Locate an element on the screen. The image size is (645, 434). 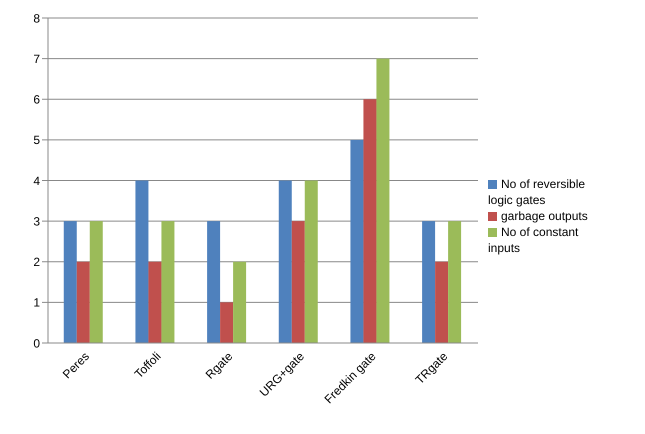
y-tick-label: 5 is located at coordinates (36, 140).